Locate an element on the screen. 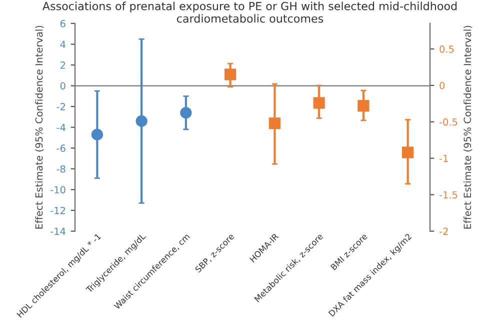  y-axis-title: Effect Estimate (95% Confidence Interval) is located at coordinates (39, 127).